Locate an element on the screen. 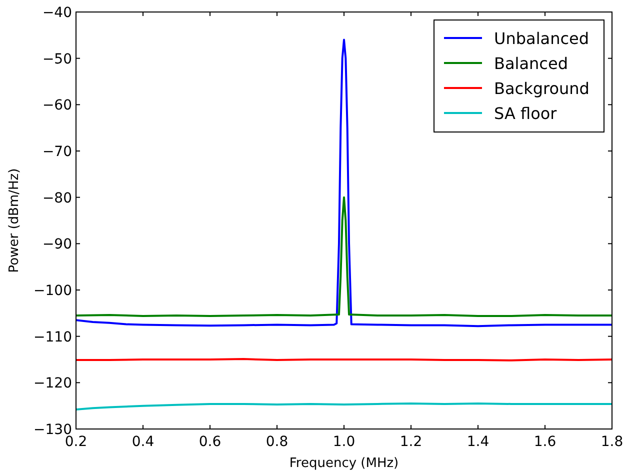  legend-label: SA floor is located at coordinates (526, 113).